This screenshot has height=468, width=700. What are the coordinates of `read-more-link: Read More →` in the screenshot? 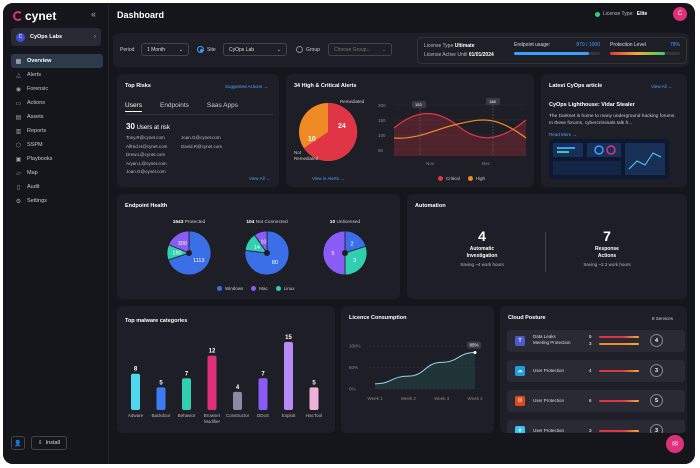 It's located at (563, 134).